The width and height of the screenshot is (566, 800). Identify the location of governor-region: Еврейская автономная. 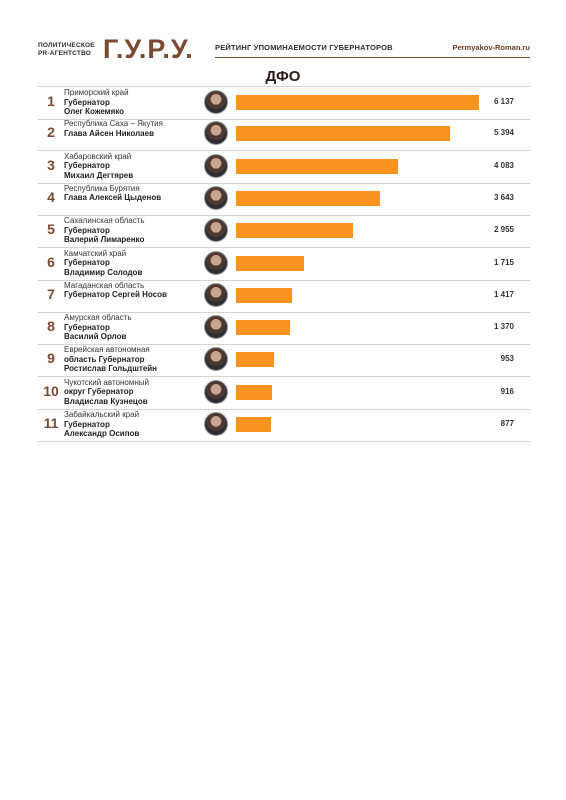
(107, 350).